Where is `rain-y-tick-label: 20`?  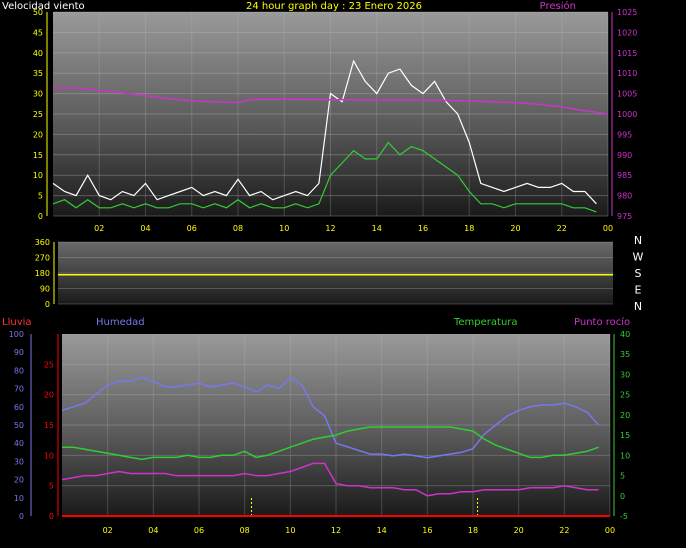
rain-y-tick-label: 20 is located at coordinates (49, 395).